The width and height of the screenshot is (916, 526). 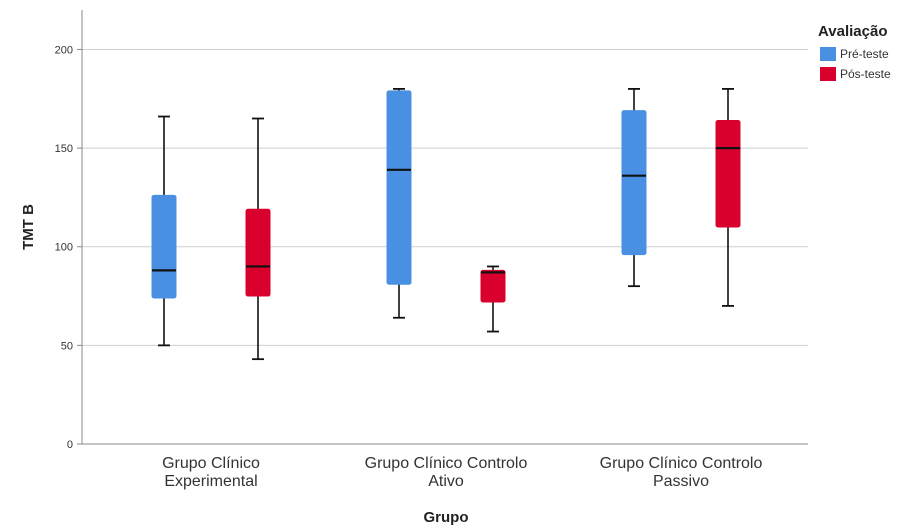 I want to click on y-tick-label: 150, so click(x=64, y=149).